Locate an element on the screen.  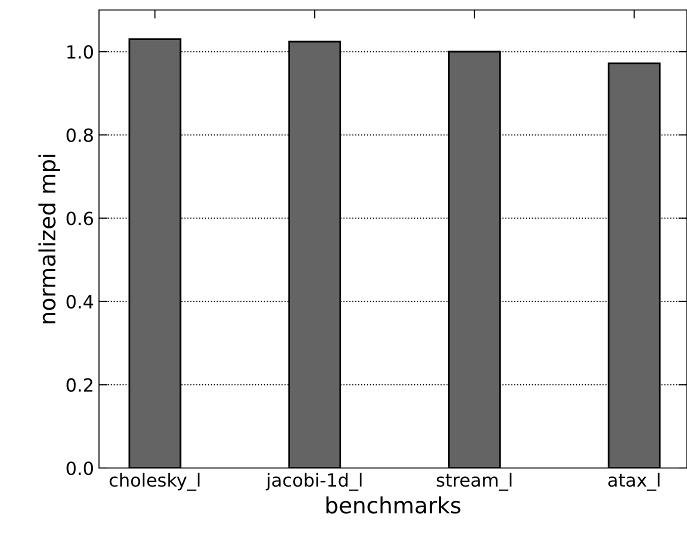
y-axis-title: normalized mpi is located at coordinates (49, 239).